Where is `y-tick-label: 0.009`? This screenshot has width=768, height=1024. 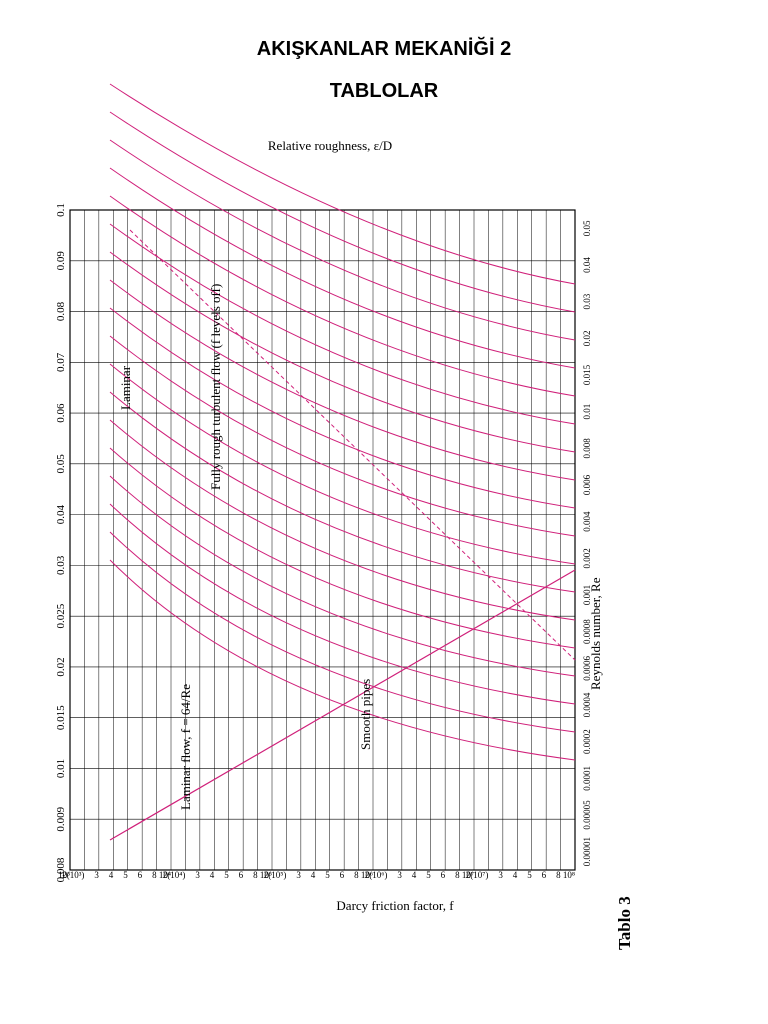
y-tick-label: 0.009 is located at coordinates (61, 818).